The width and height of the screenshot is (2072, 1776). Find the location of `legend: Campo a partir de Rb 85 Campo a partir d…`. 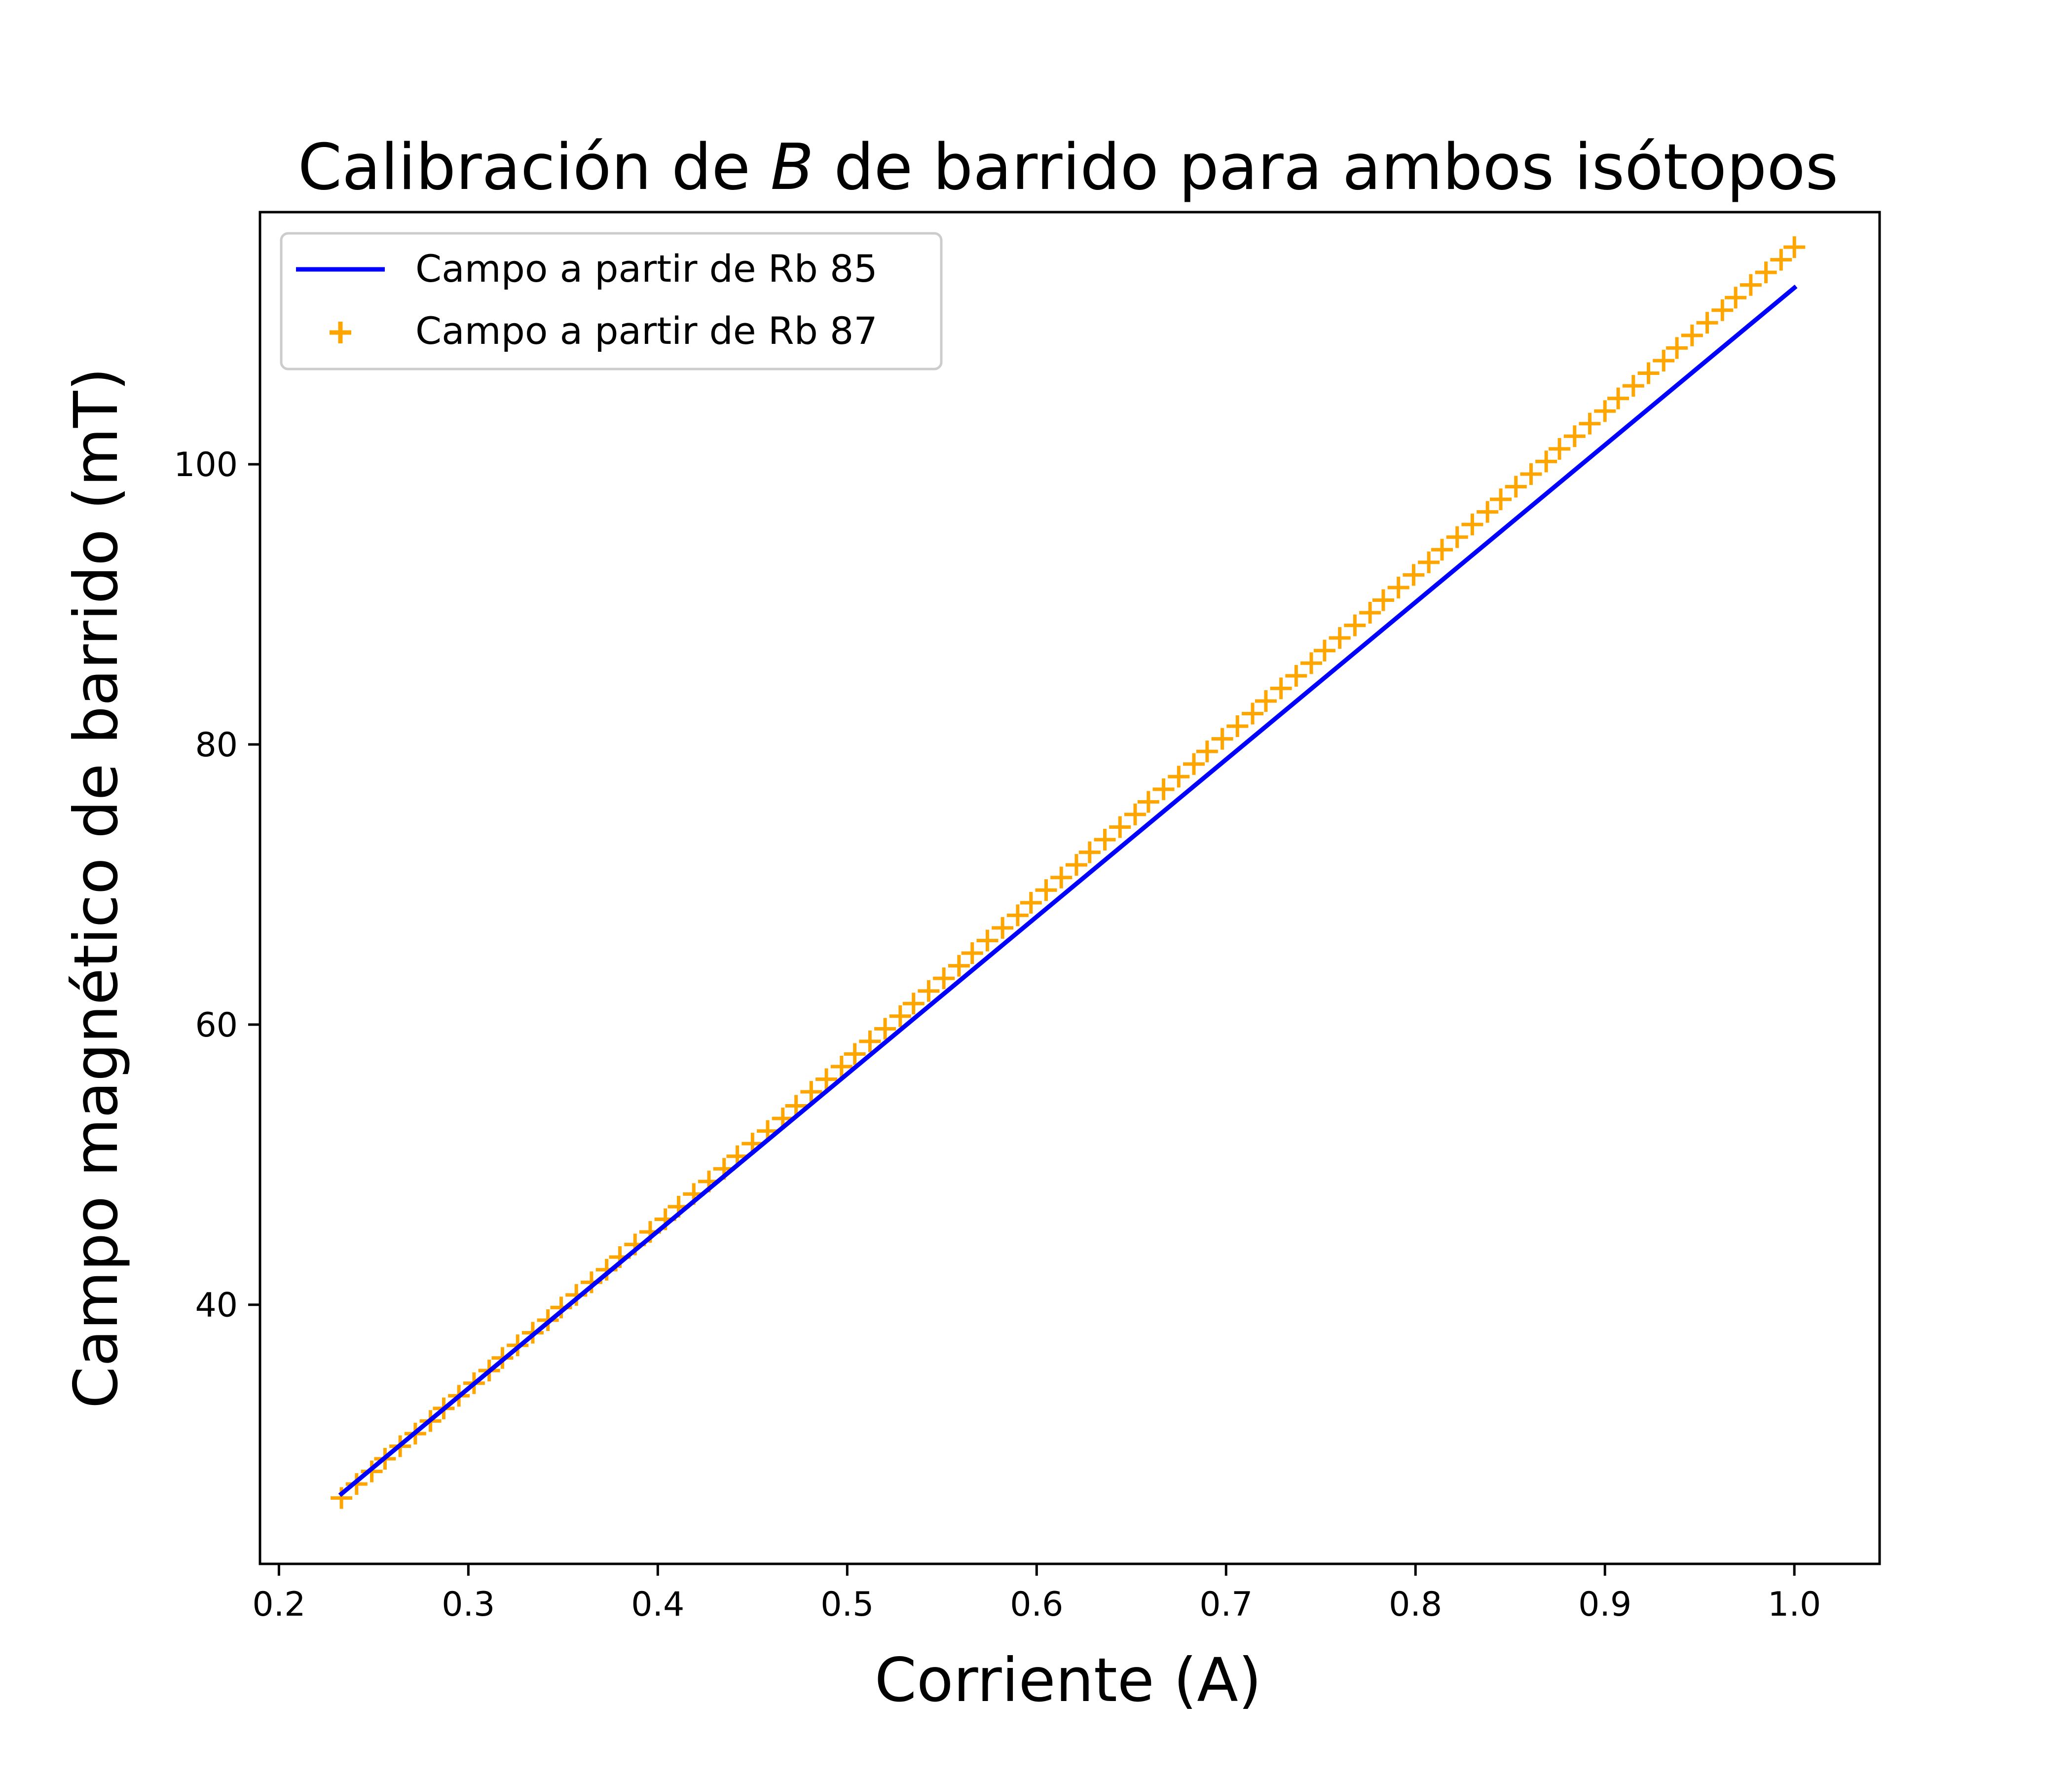

legend: Campo a partir de Rb 85 Campo a partir d… is located at coordinates (611, 301).